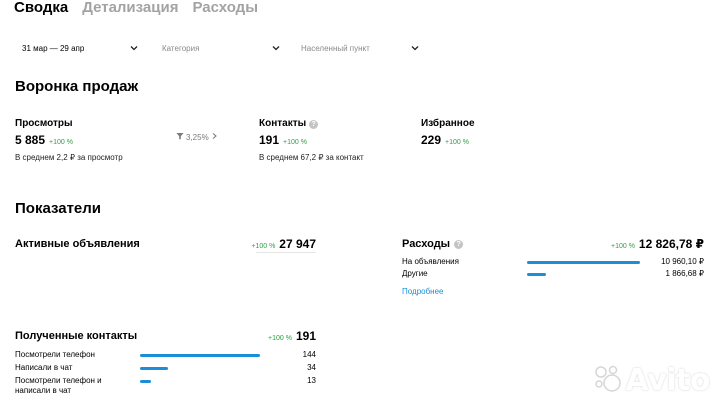 The width and height of the screenshot is (720, 408). What do you see at coordinates (180, 137) in the screenshot?
I see `funnel-icon` at bounding box center [180, 137].